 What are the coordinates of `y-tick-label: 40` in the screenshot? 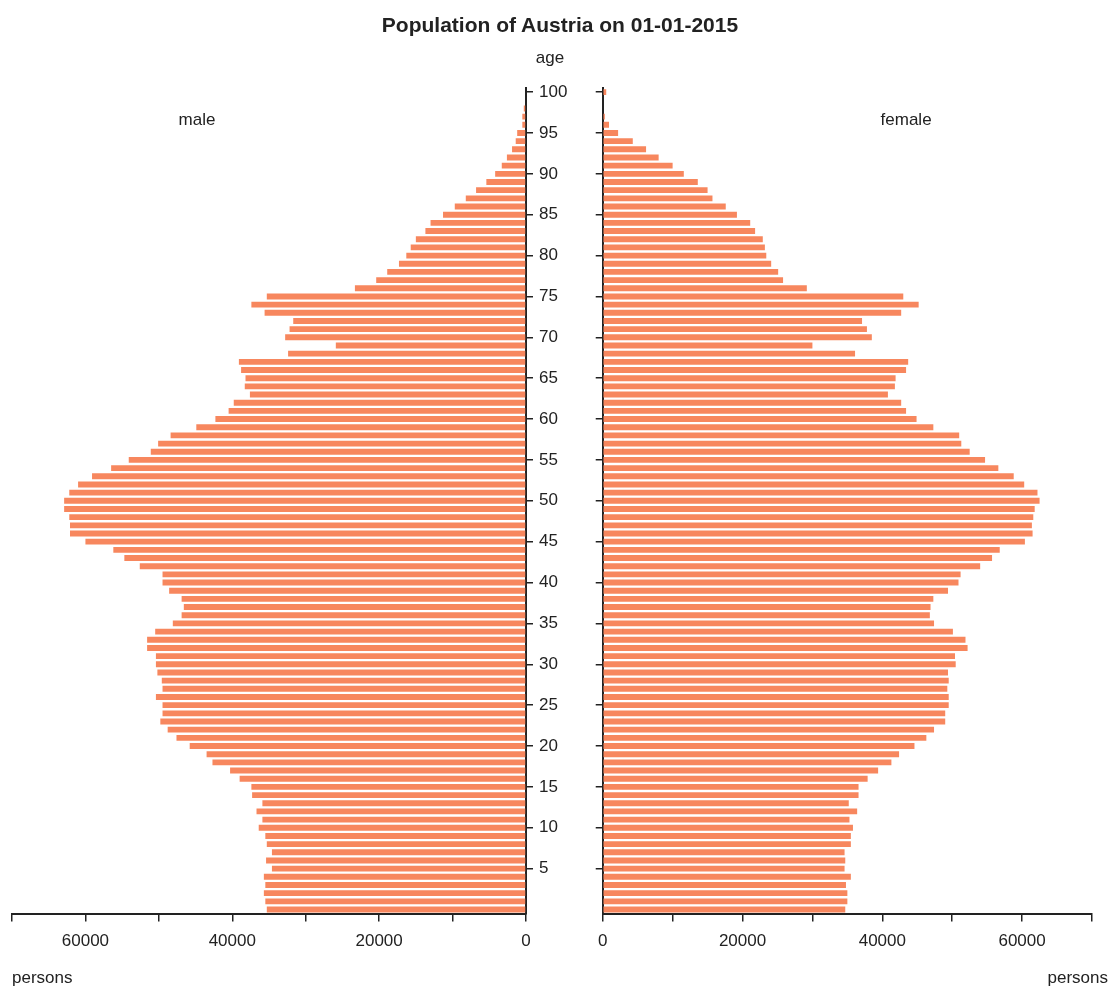 It's located at (548, 582).